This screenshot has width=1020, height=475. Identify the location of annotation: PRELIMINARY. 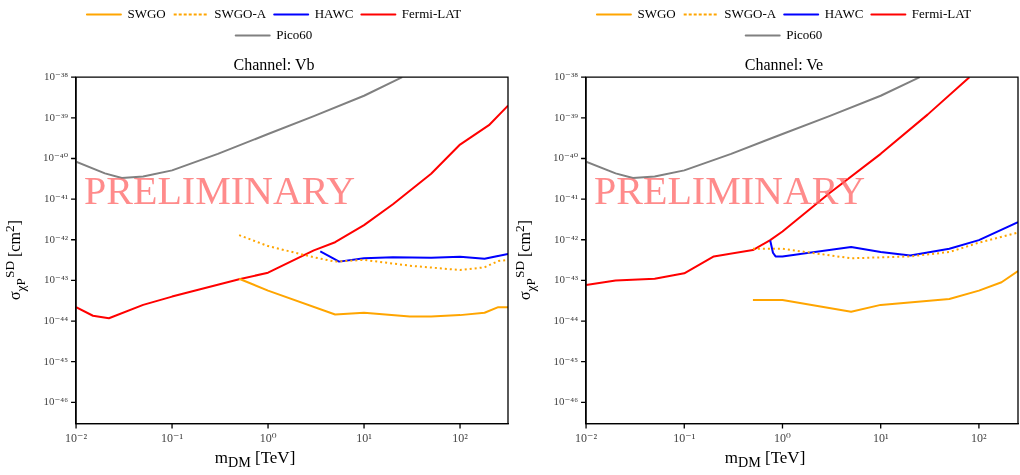
(220, 190).